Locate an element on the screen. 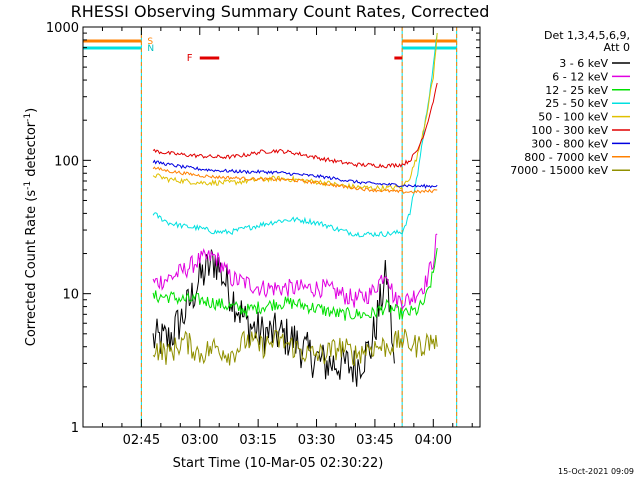 The image size is (640, 480). legend-label-2: 12 - 25 keV is located at coordinates (576, 90).